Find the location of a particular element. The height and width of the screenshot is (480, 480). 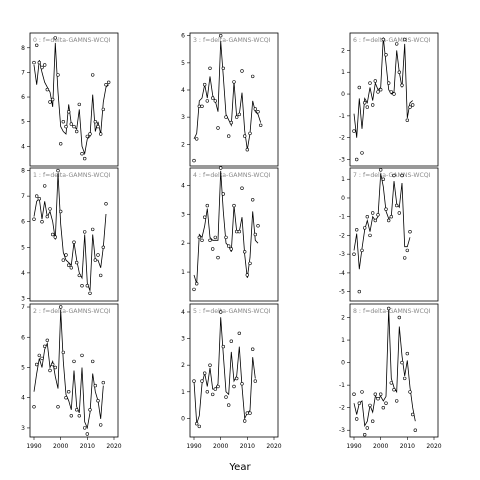

panel-title: 8 : f=delta-GAMNS-WCQI is located at coordinates (392, 311).